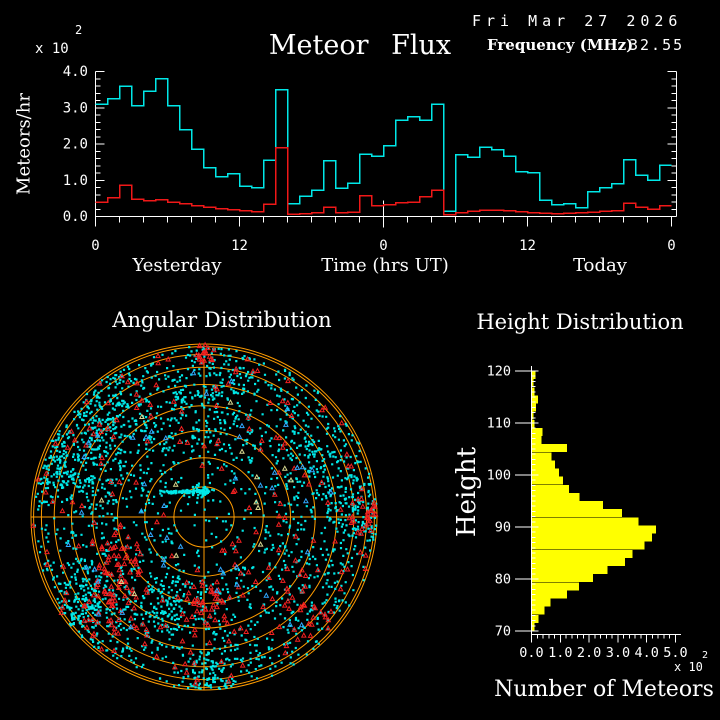 The height and width of the screenshot is (720, 720). What do you see at coordinates (52, 49) in the screenshot?
I see `flux-y-scale-label: x 10` at bounding box center [52, 49].